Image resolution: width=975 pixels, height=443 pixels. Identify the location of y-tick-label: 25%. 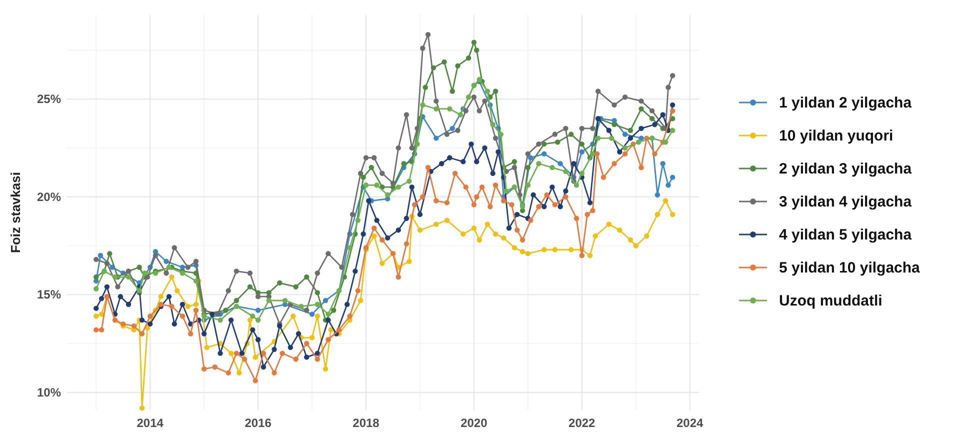
(49, 99).